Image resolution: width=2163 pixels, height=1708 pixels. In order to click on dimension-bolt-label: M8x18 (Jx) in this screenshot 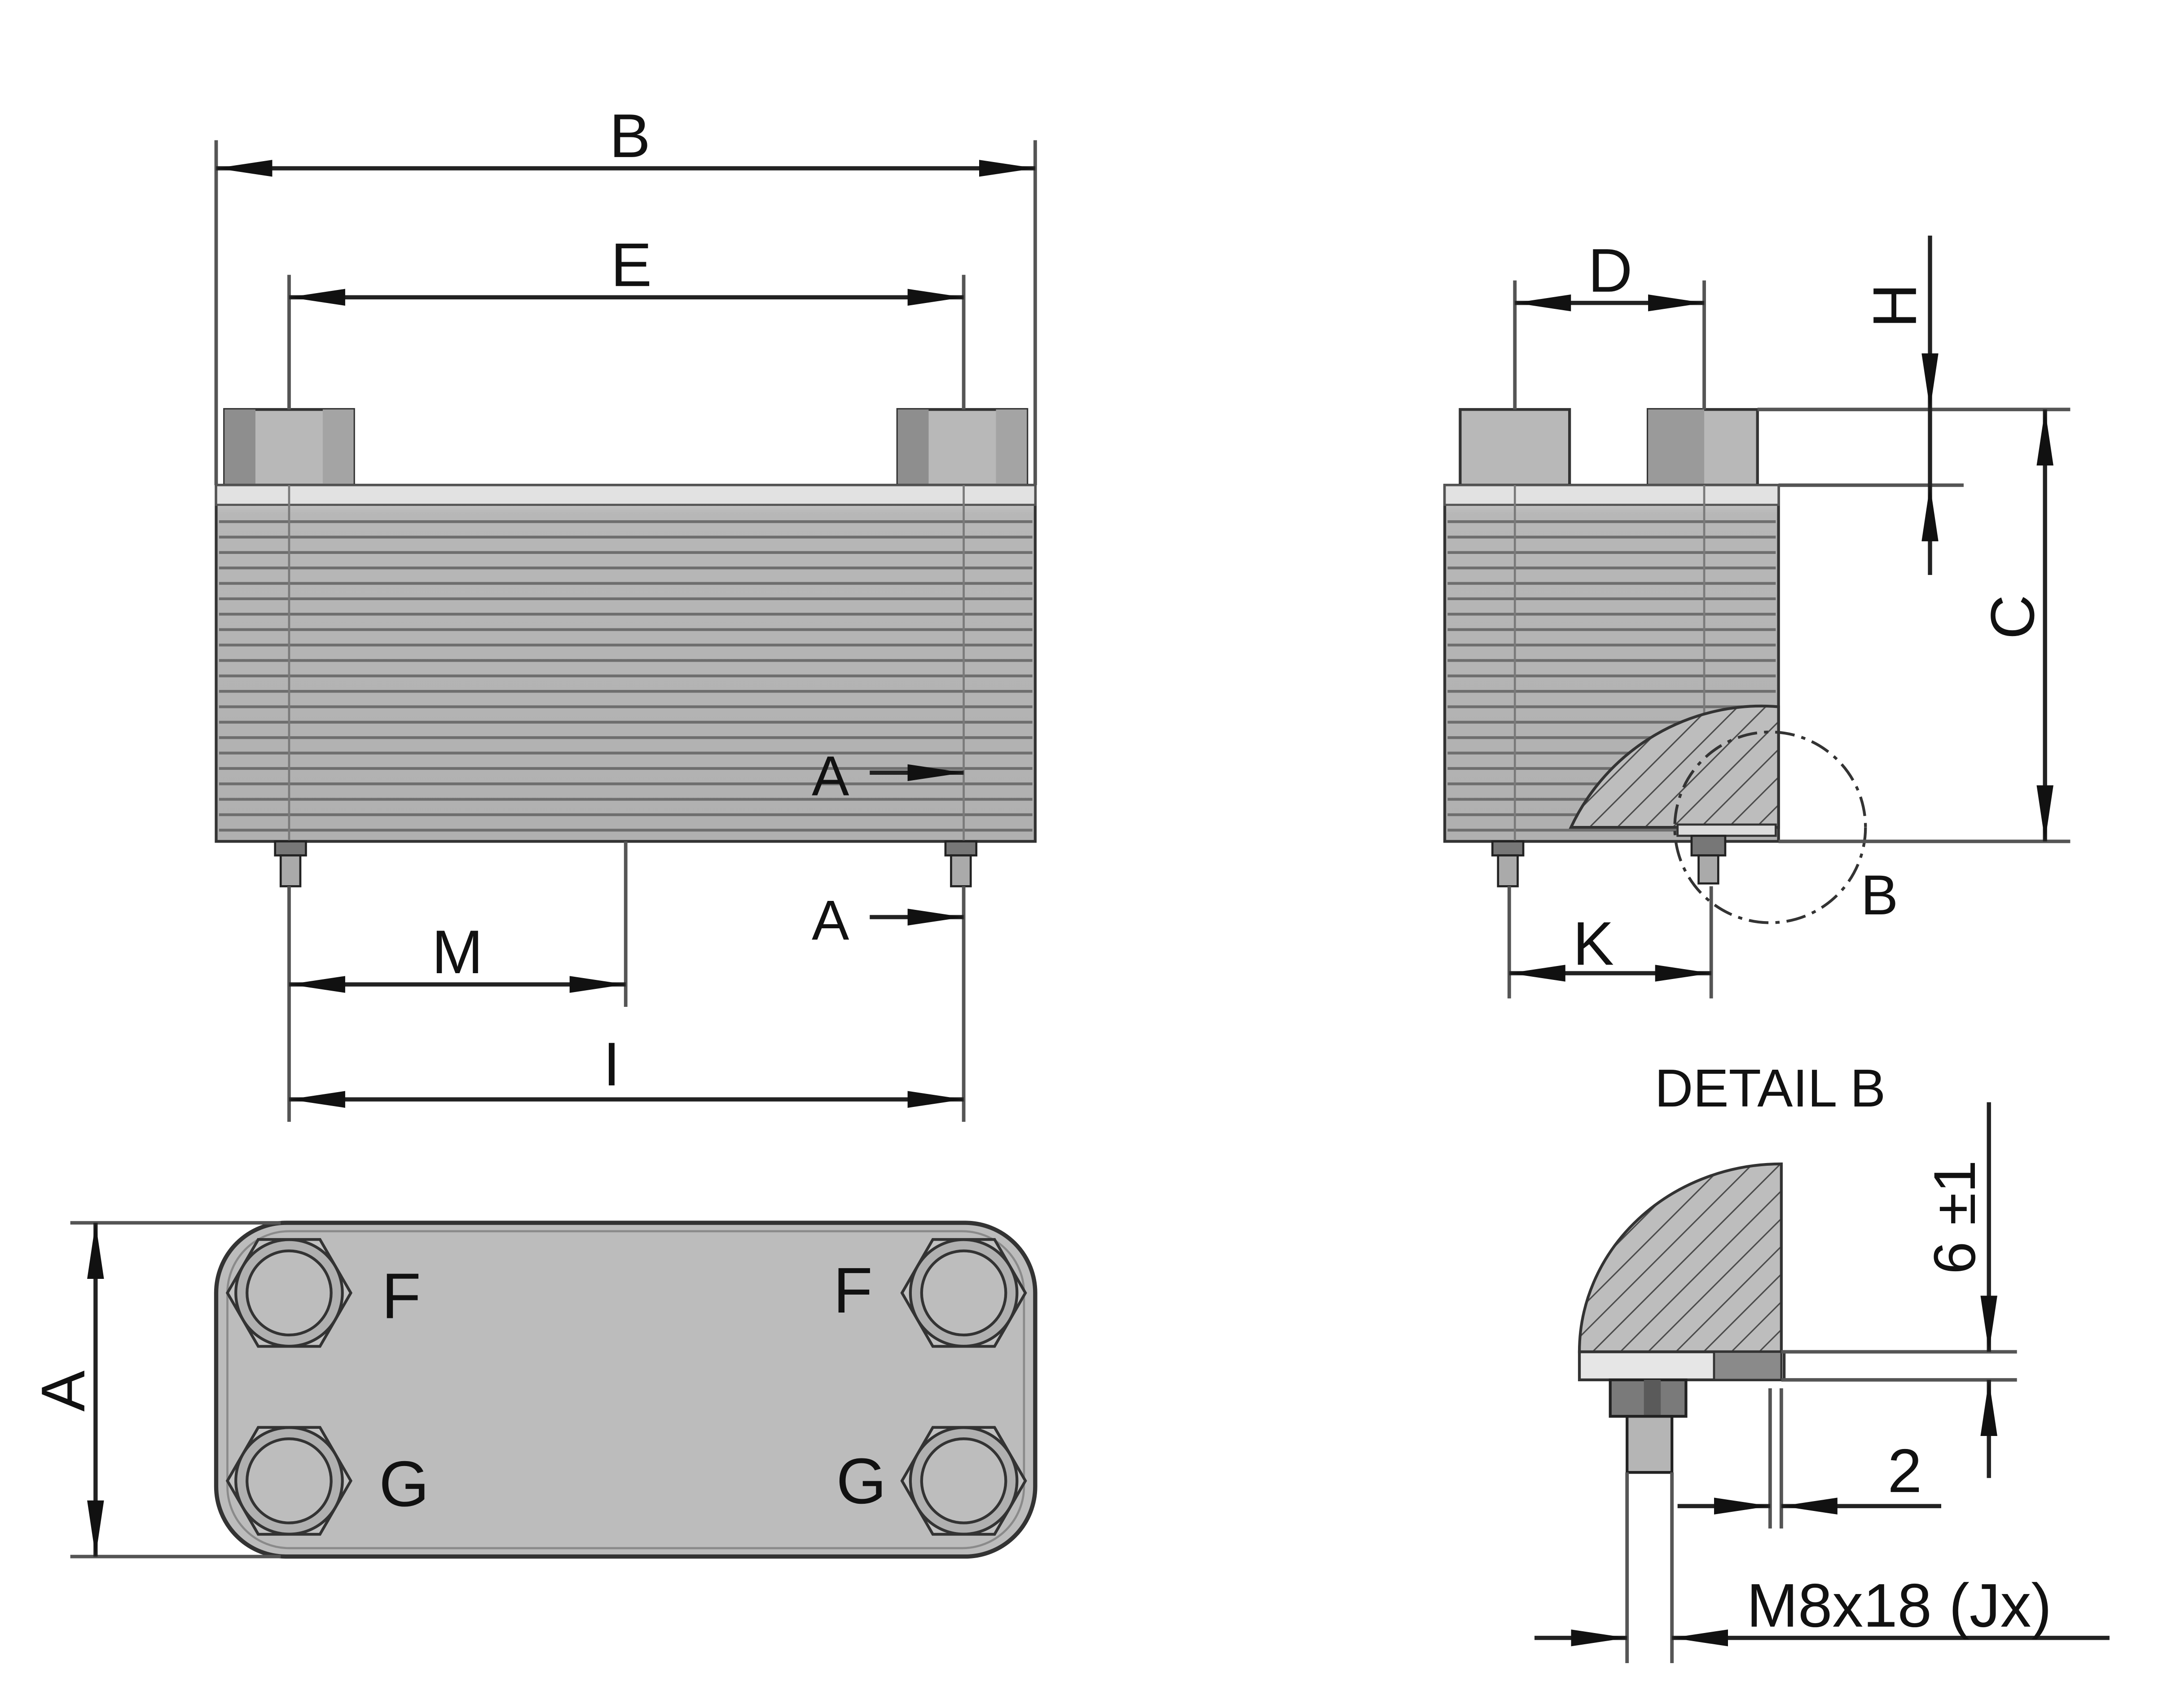, I will do `click(1899, 1606)`.